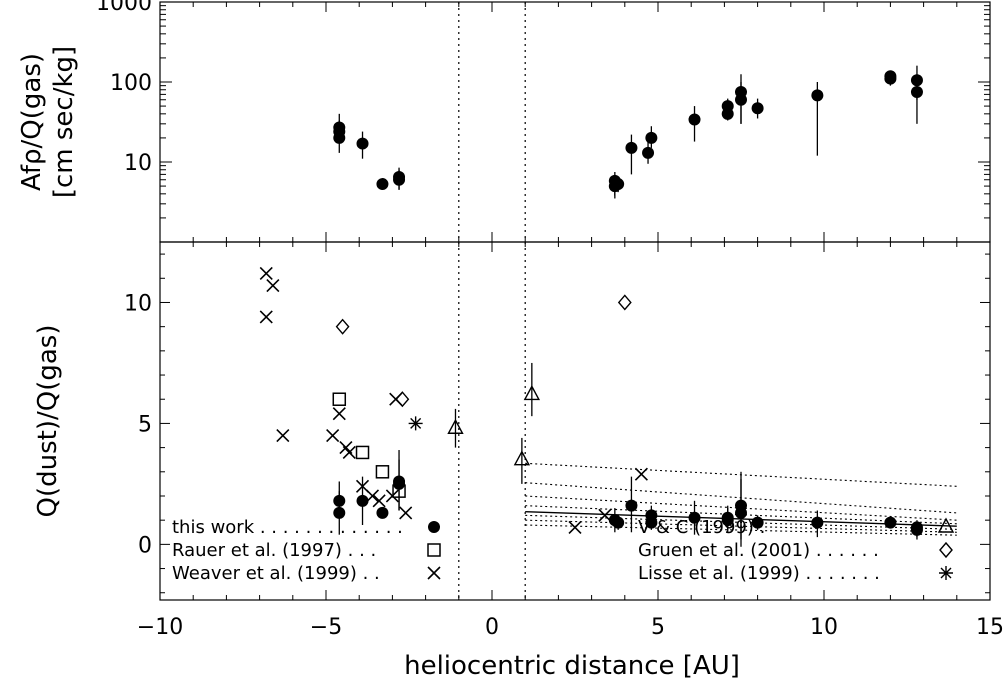 This screenshot has height=684, width=1005. I want to click on x-tick-label-0: −10, so click(160, 627).